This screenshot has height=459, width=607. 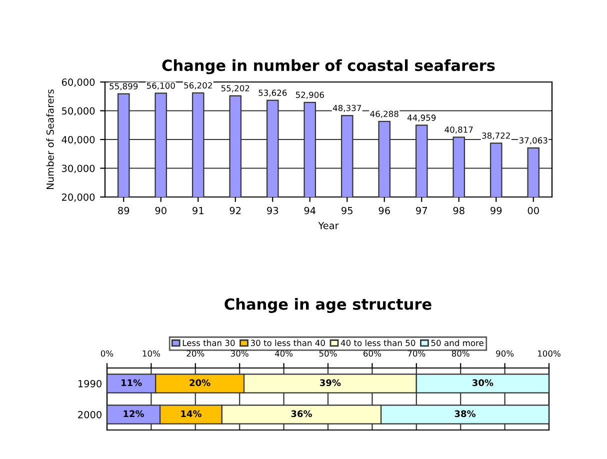 What do you see at coordinates (78, 111) in the screenshot?
I see `y-tick-label: 50,000` at bounding box center [78, 111].